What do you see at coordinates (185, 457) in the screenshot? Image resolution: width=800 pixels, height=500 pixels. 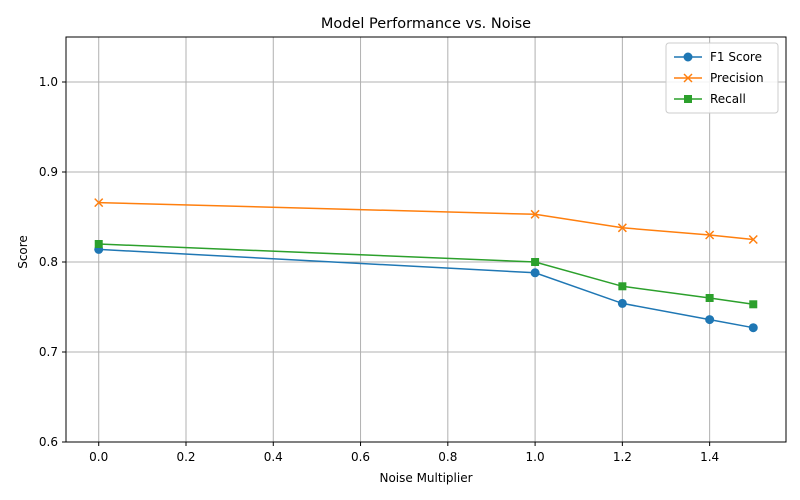 I see `x-tick-label: 0.2` at bounding box center [185, 457].